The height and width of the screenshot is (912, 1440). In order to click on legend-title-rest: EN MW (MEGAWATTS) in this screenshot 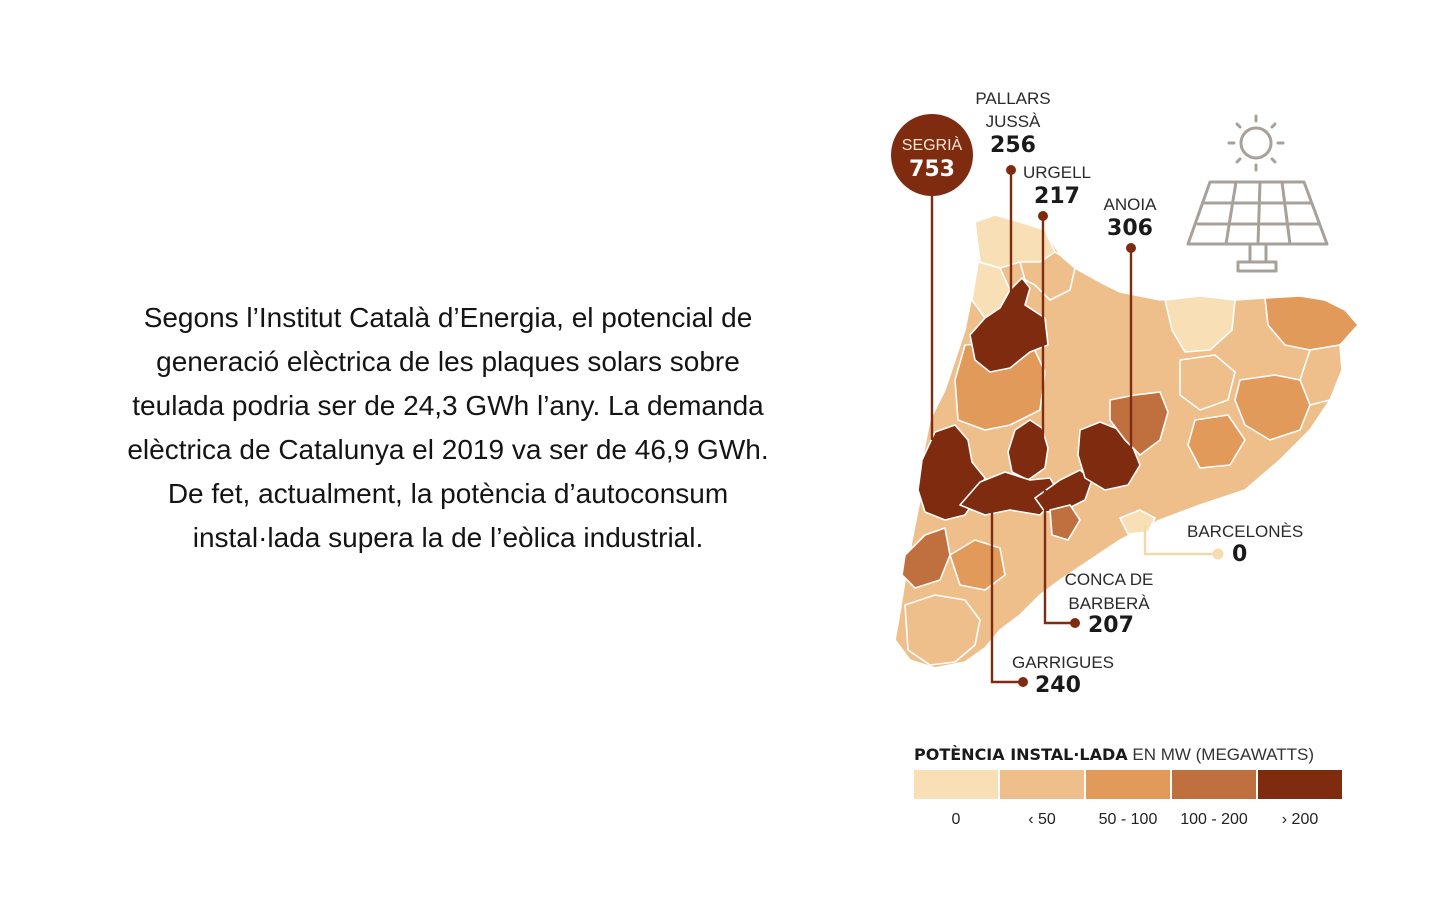, I will do `click(1221, 754)`.